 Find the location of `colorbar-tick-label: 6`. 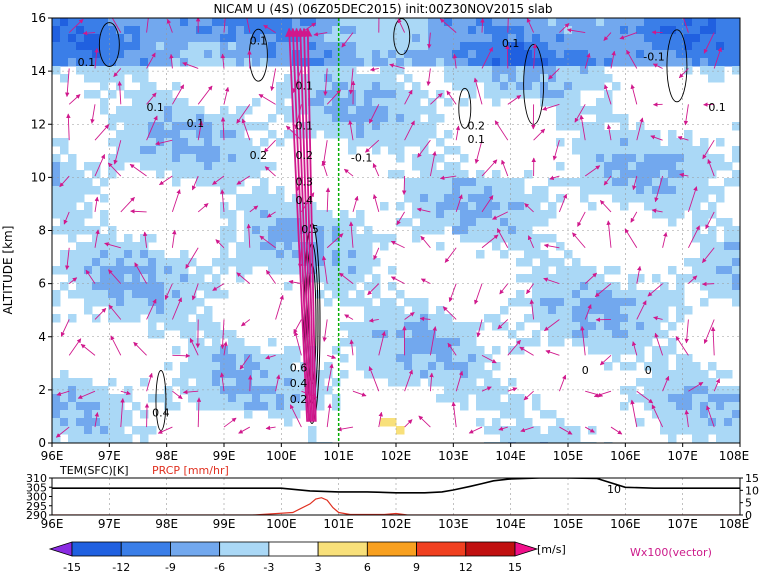

colorbar-tick-label: 6 is located at coordinates (367, 567).